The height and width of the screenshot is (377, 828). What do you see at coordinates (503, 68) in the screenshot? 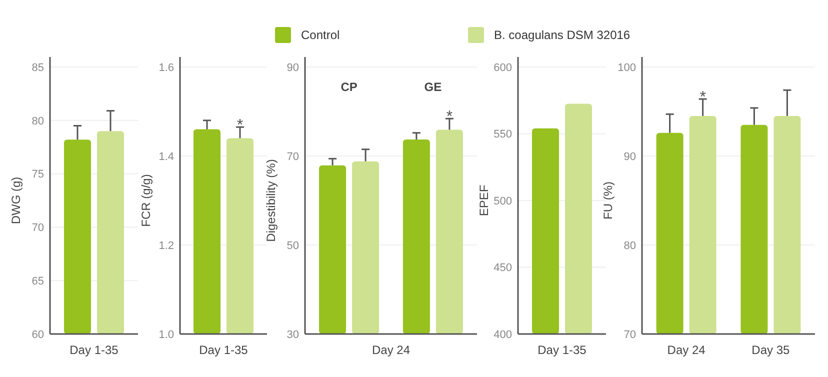
I see `y-tick-label: 600` at bounding box center [503, 68].